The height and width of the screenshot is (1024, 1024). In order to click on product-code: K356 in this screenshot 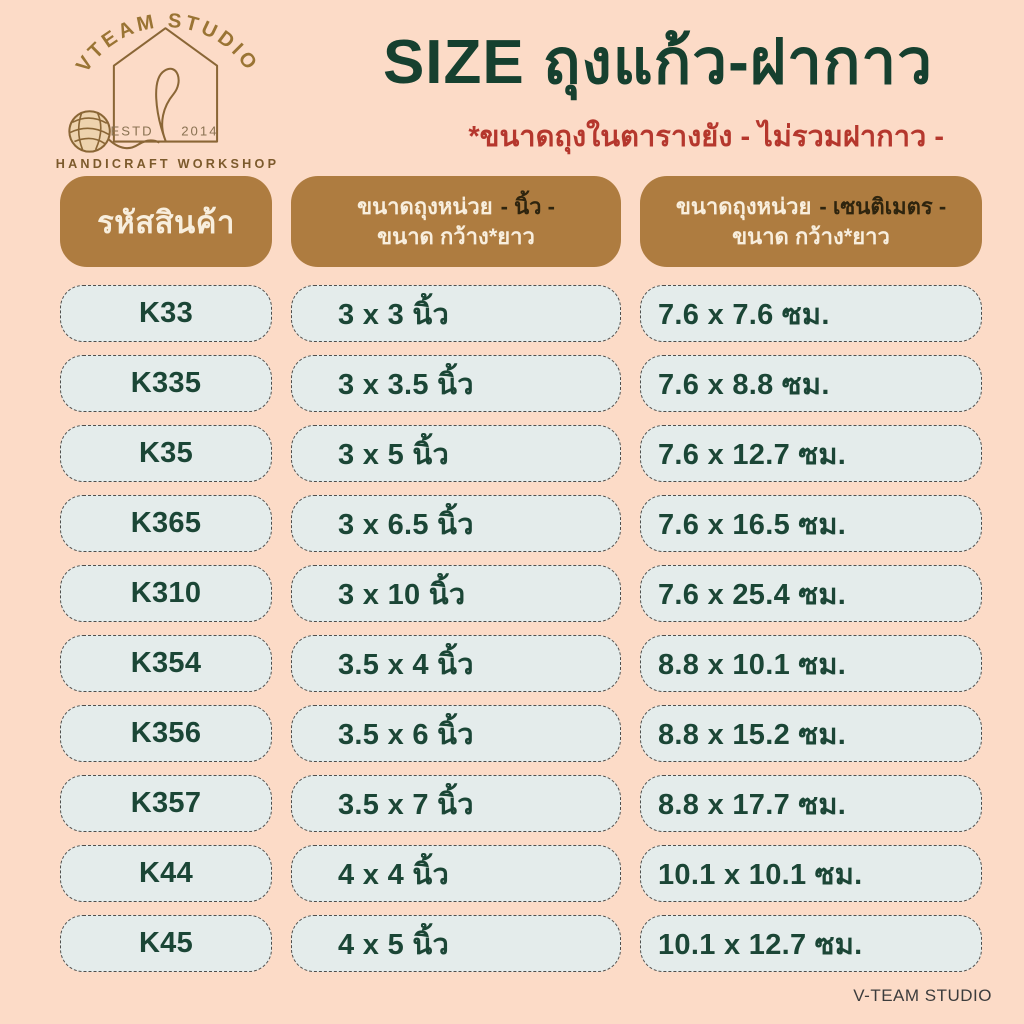, I will do `click(166, 733)`.